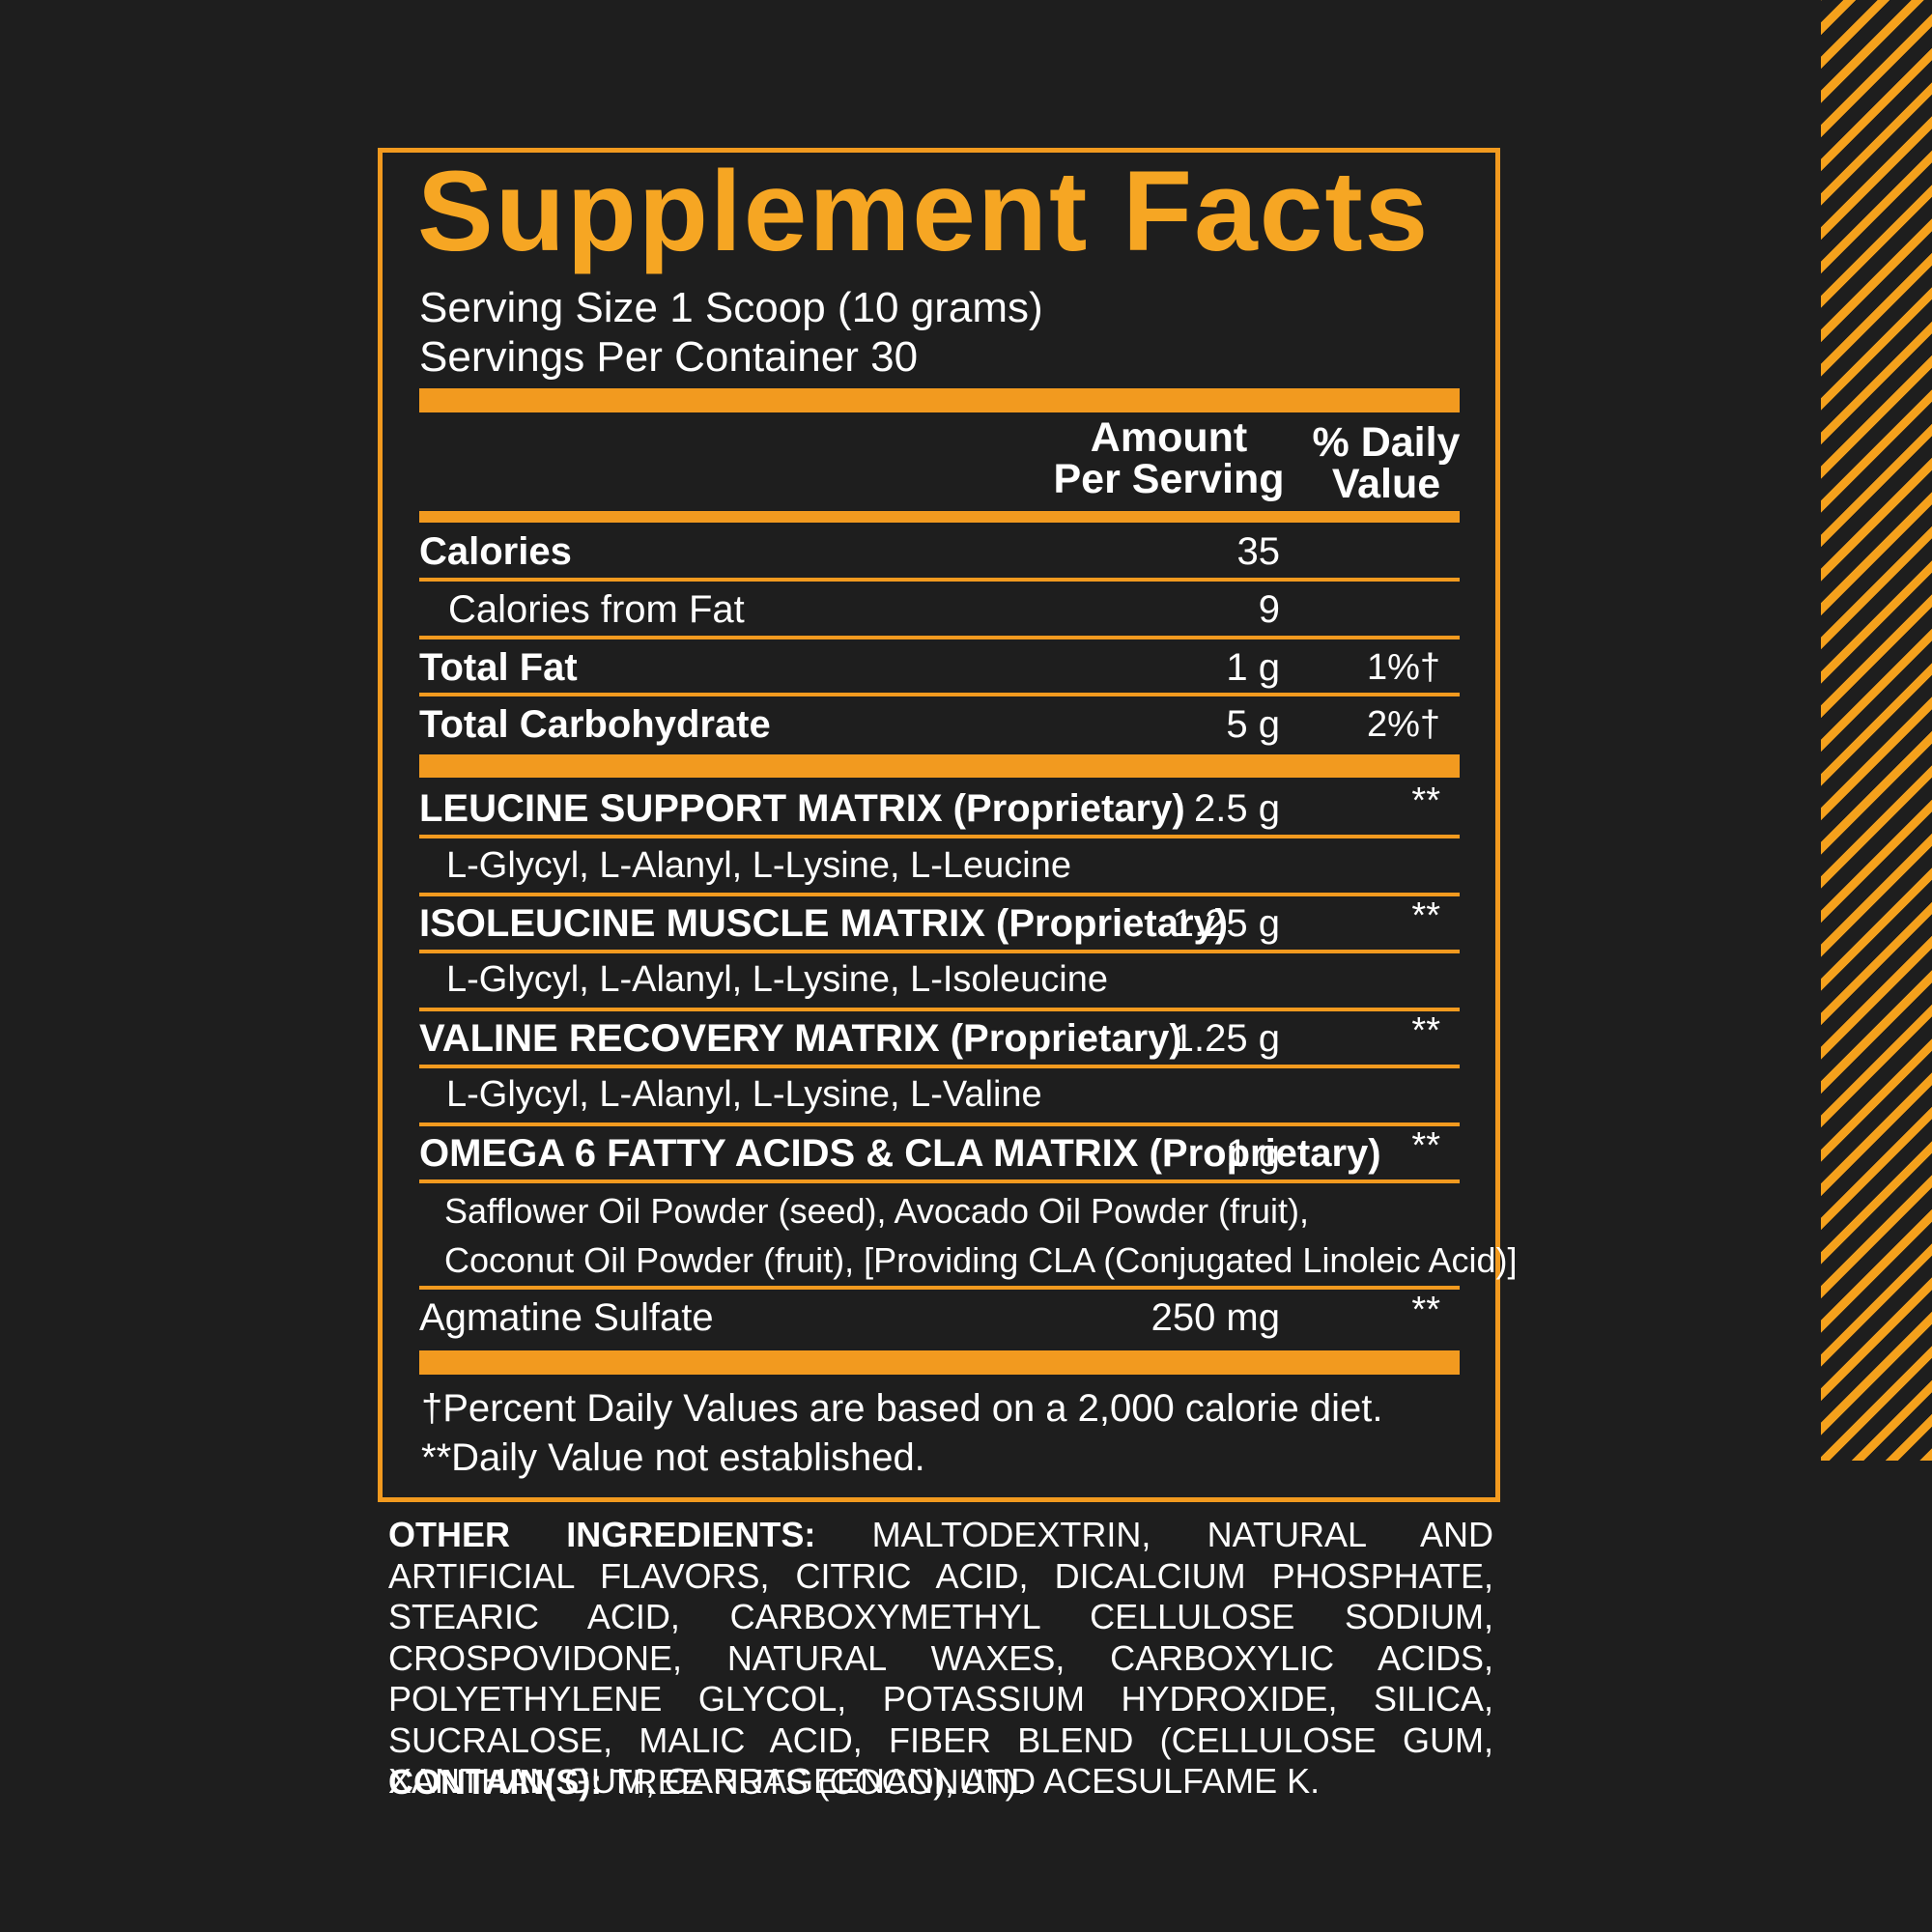 This screenshot has height=1932, width=1932. Describe the element at coordinates (939, 609) in the screenshot. I see `nutrient-row-calories-from-fat: Calories from Fat 9` at that location.